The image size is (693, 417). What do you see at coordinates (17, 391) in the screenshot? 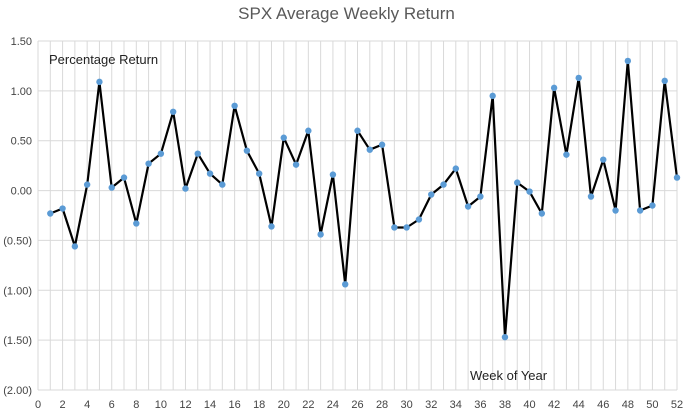
I see `y-tick-label: (2.00)` at bounding box center [17, 391].